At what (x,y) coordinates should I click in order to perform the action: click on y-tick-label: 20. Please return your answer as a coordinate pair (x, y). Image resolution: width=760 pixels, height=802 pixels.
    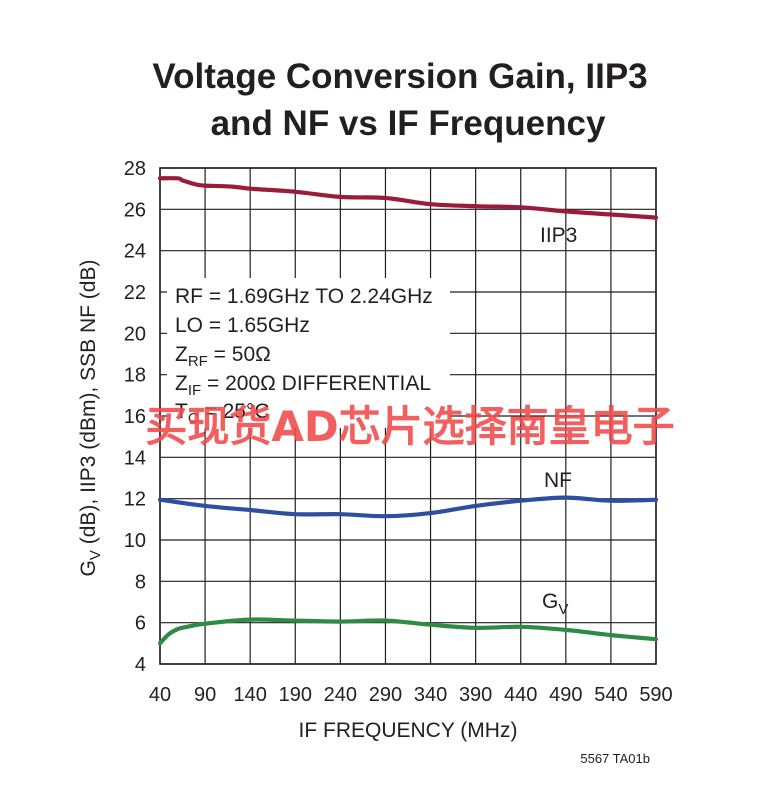
    Looking at the image, I should click on (135, 334).